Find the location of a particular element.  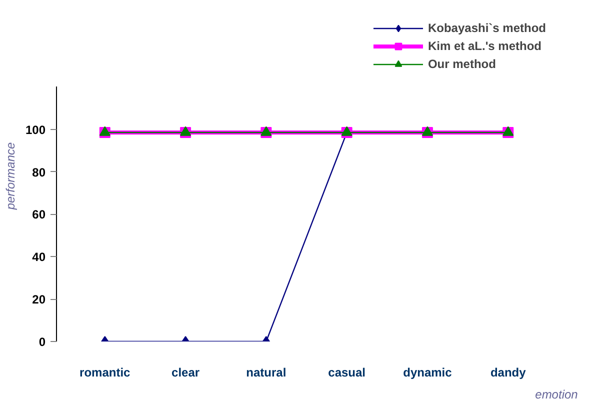

y-tick-label: 20 is located at coordinates (39, 299).